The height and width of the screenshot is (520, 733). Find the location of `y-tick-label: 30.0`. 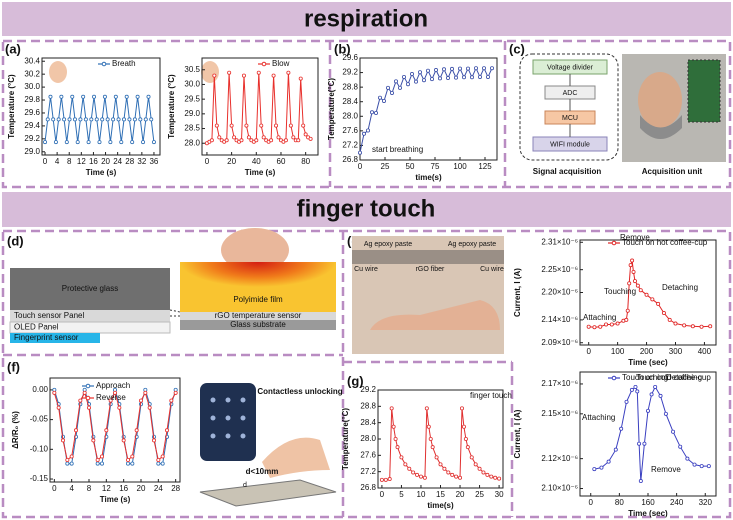

y-tick-label: 30.0 is located at coordinates (32, 86).